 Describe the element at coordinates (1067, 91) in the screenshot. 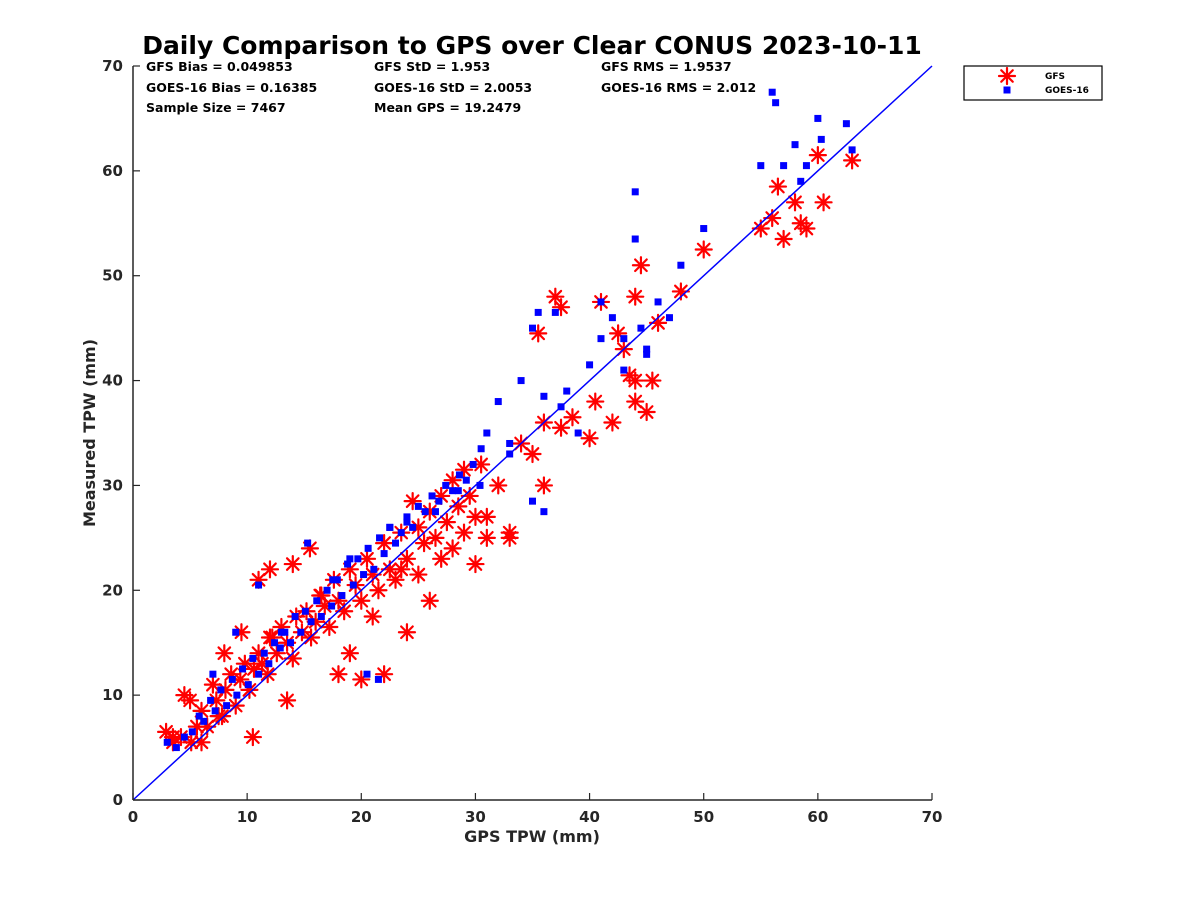

I see `legend-label-goes-16: GOES-16` at that location.